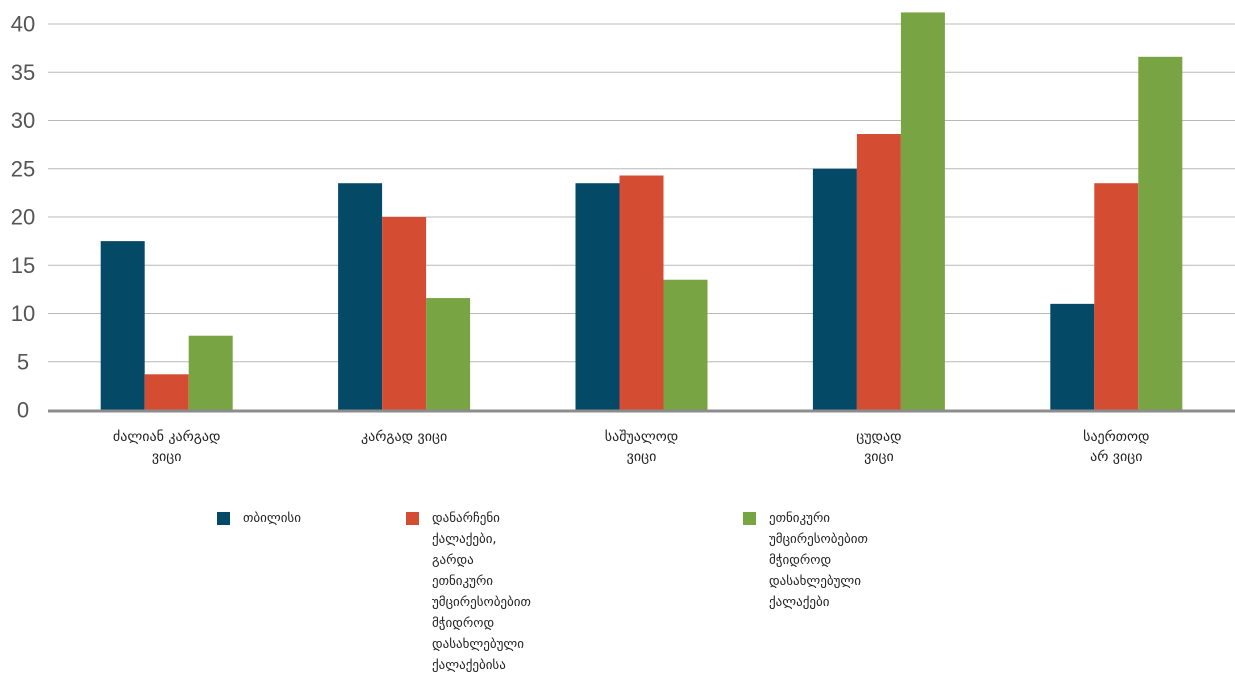  I want to click on y-axis-tick-labels: 0 5 10 15 20 25 30 35 40, so click(23, 217).